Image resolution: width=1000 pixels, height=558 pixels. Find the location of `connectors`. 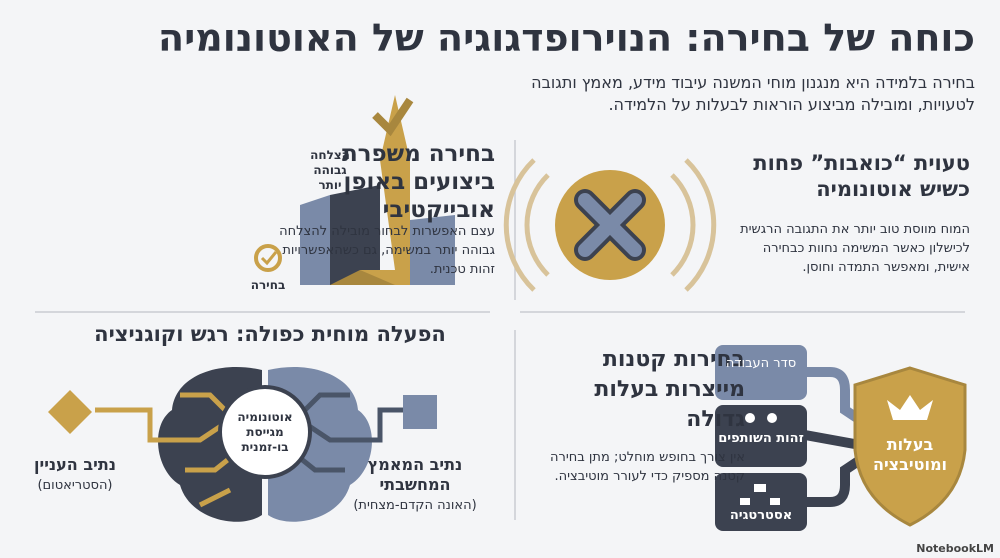

connectors is located at coordinates (833, 437).